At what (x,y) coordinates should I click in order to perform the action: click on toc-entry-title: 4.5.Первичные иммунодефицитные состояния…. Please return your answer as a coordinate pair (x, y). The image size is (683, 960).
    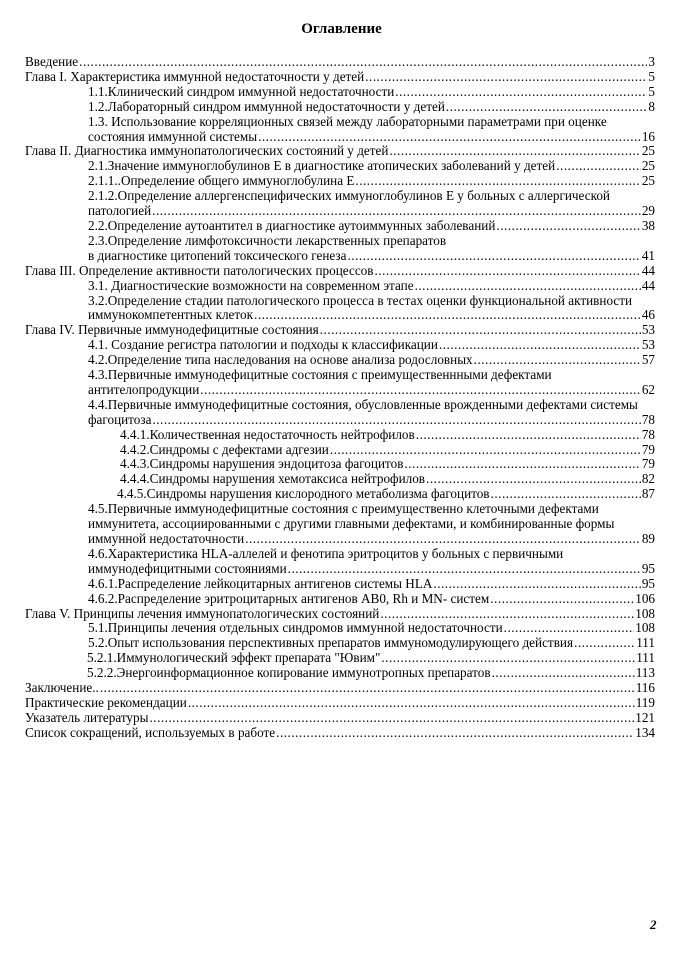
    Looking at the image, I should click on (343, 509).